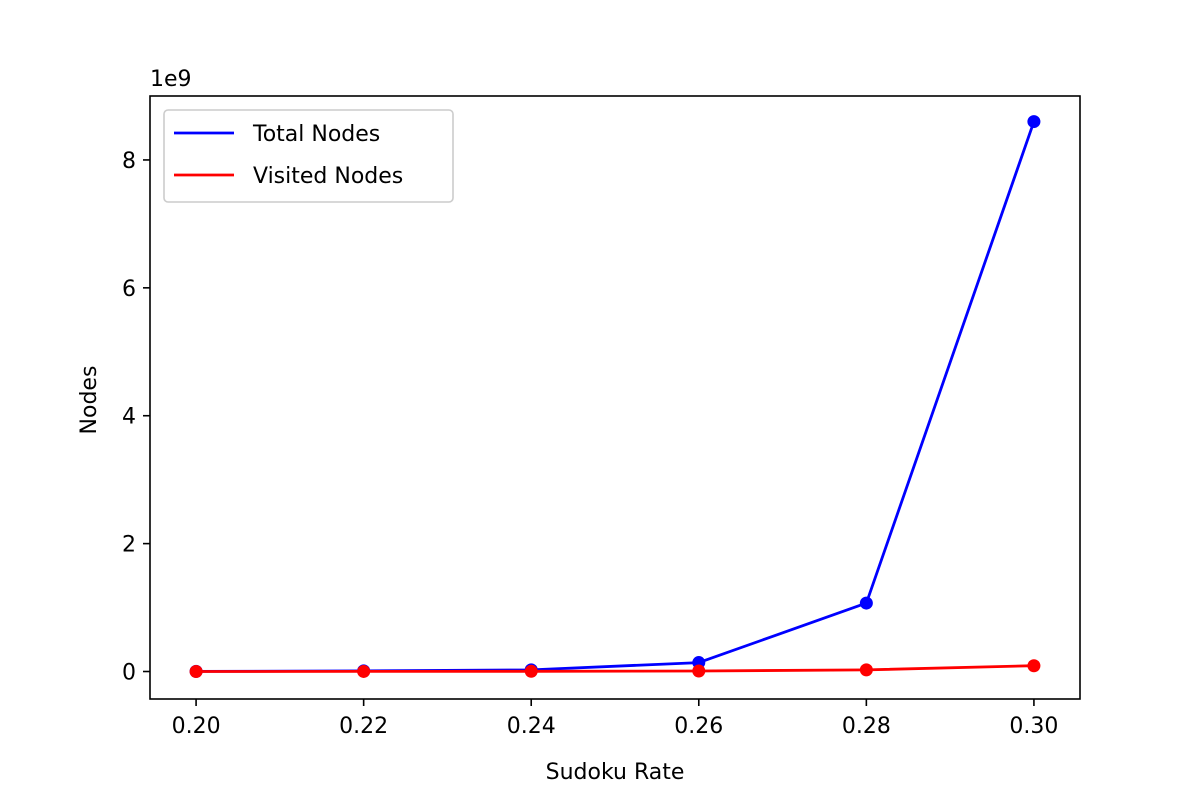  What do you see at coordinates (328, 176) in the screenshot?
I see `legend-label-visited-nodes: Visited Nodes` at bounding box center [328, 176].